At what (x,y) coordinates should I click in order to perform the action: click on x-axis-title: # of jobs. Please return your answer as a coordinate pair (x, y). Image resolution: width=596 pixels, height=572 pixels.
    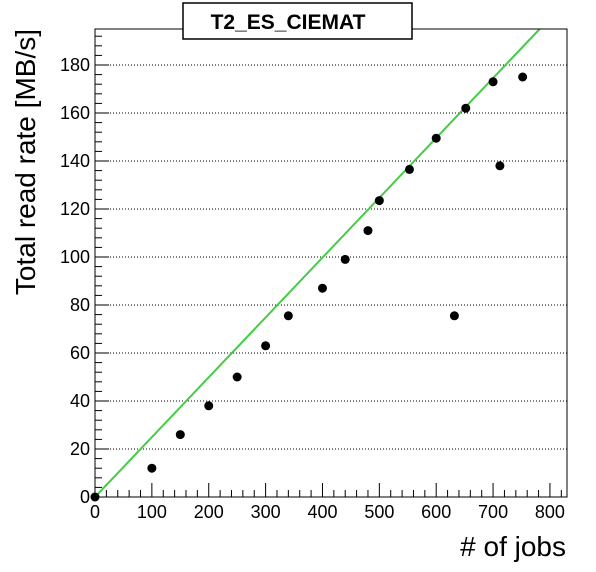
    Looking at the image, I should click on (513, 546).